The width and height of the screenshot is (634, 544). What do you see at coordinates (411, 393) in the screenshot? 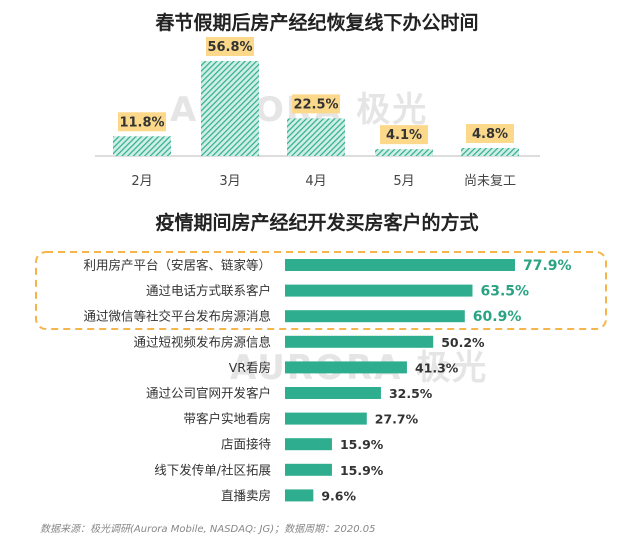
I see `value-label: 32.5%` at bounding box center [411, 393].